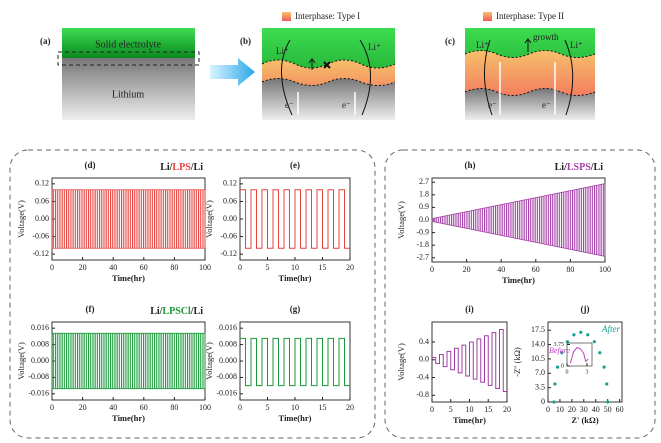  Describe the element at coordinates (42, 218) in the screenshot. I see `y-tick-label: 0.00` at that location.